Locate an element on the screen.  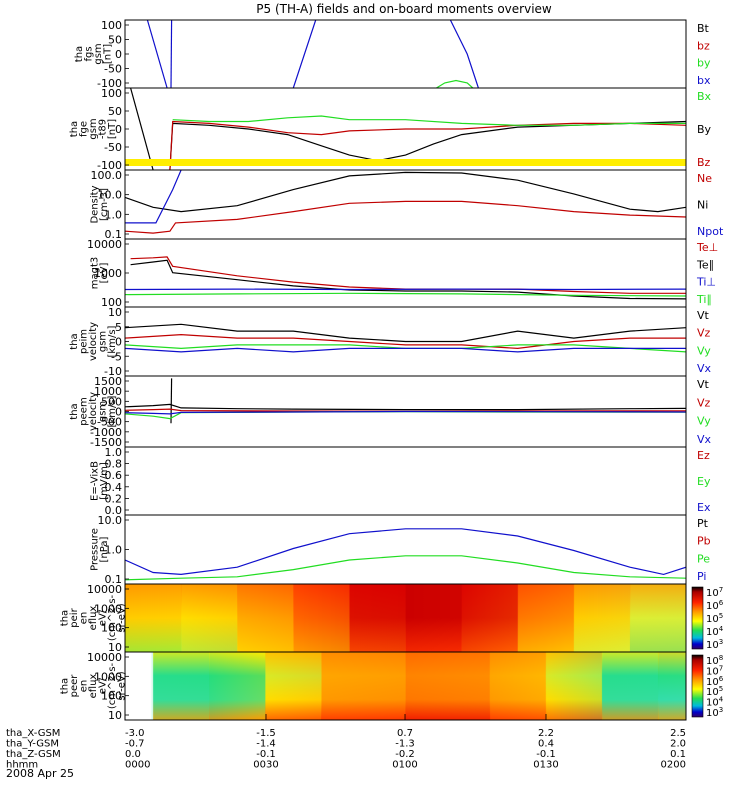
time-axis-row-label: tha_Y-GSM is located at coordinates (32, 744).